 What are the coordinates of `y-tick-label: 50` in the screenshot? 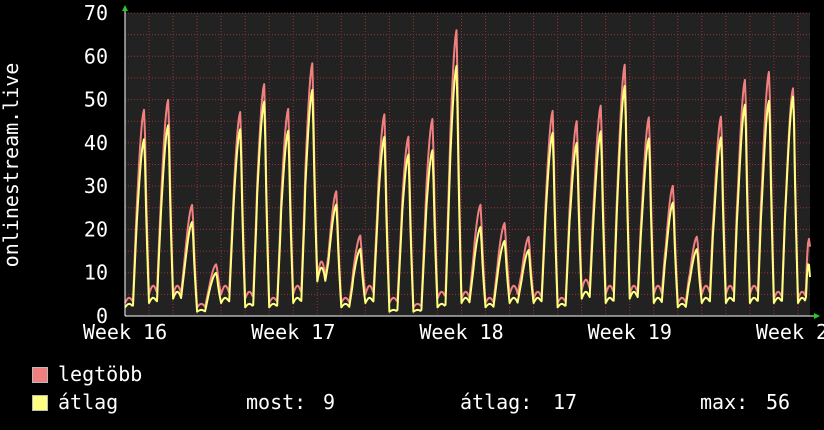 It's located at (96, 100).